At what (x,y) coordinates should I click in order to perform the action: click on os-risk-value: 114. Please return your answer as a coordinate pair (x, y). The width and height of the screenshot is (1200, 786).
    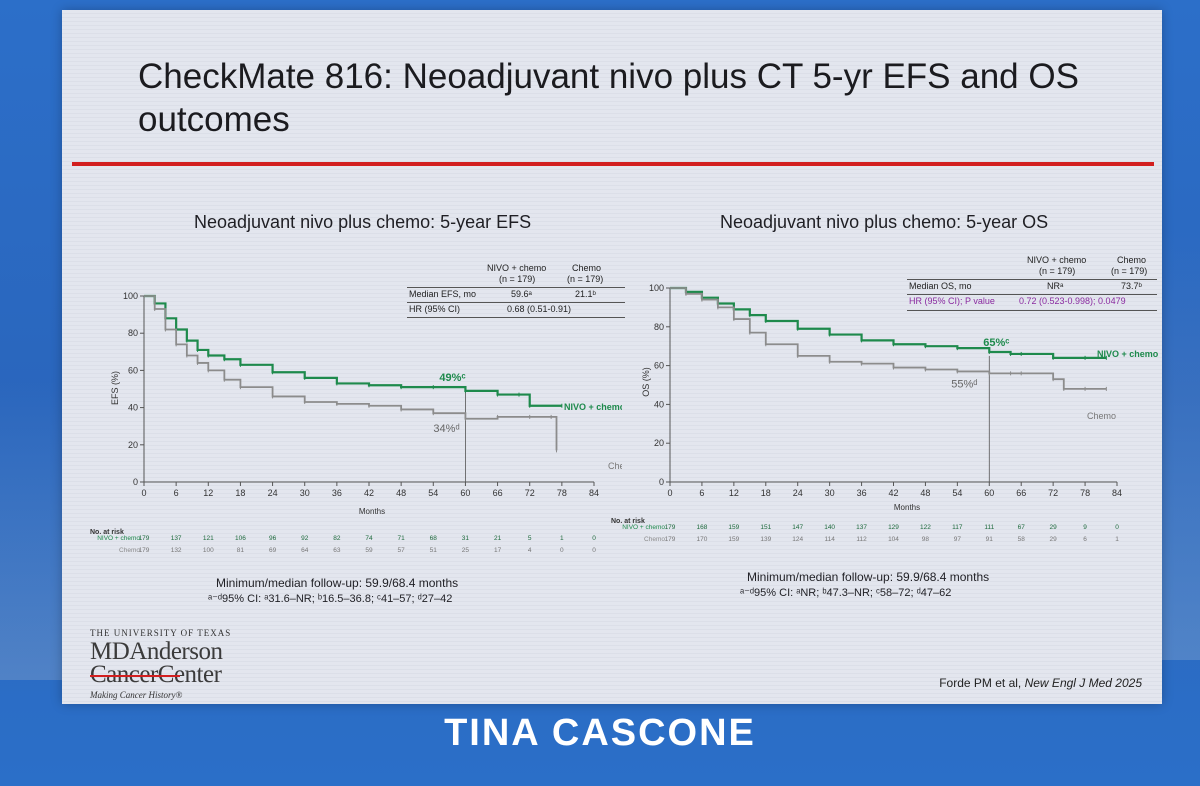
    Looking at the image, I should click on (829, 539).